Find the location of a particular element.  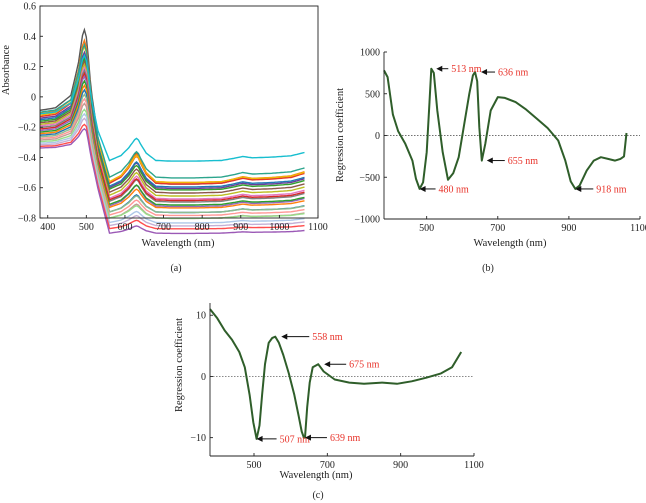

panel-c-annotation-label: 675 nm is located at coordinates (364, 365).